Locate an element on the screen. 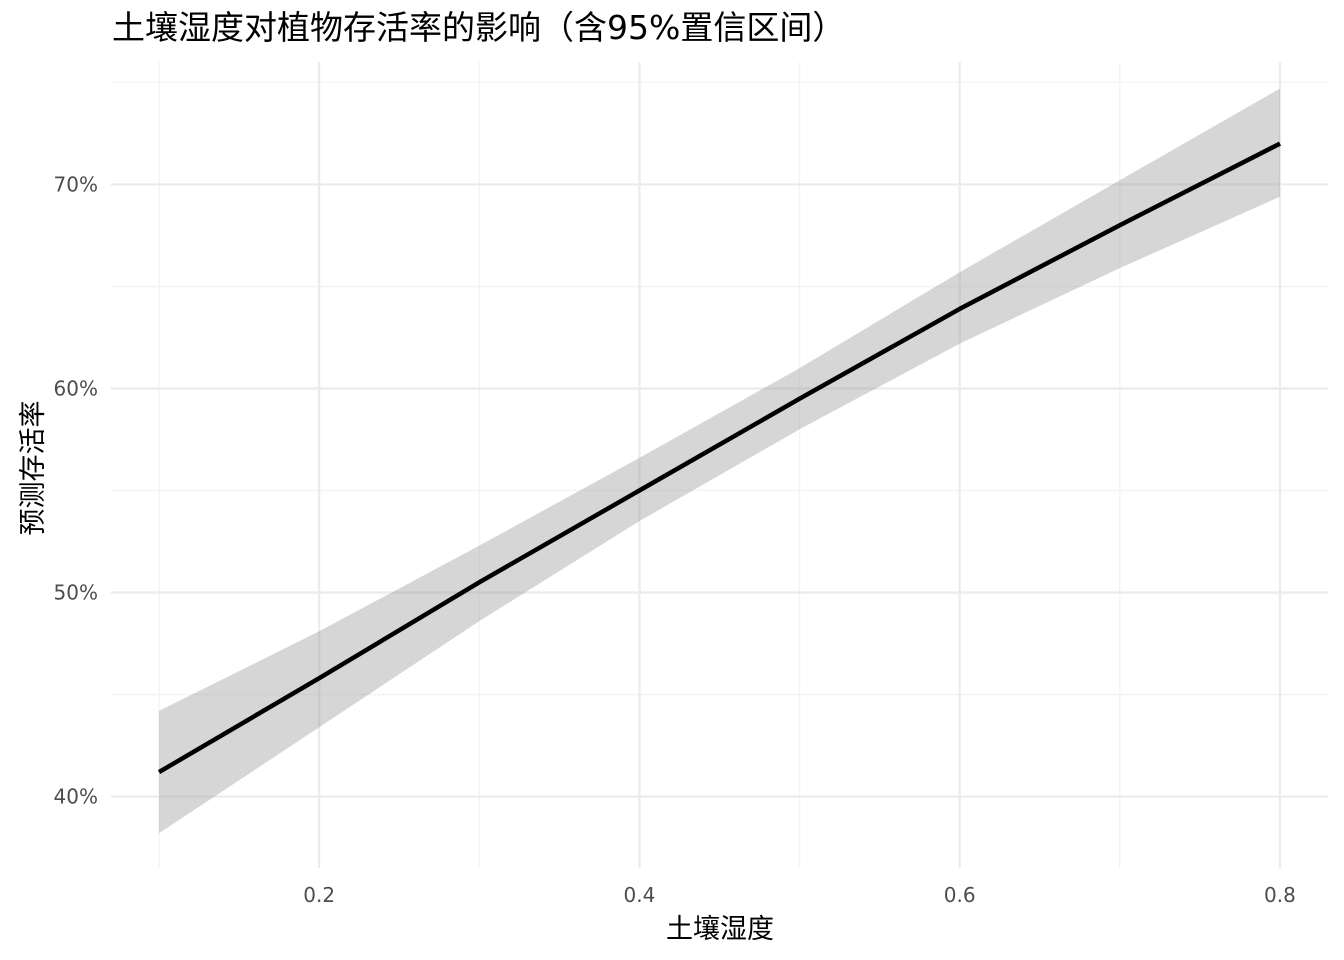 The height and width of the screenshot is (960, 1344). x-axis-title: 土壤湿度 is located at coordinates (720, 929).